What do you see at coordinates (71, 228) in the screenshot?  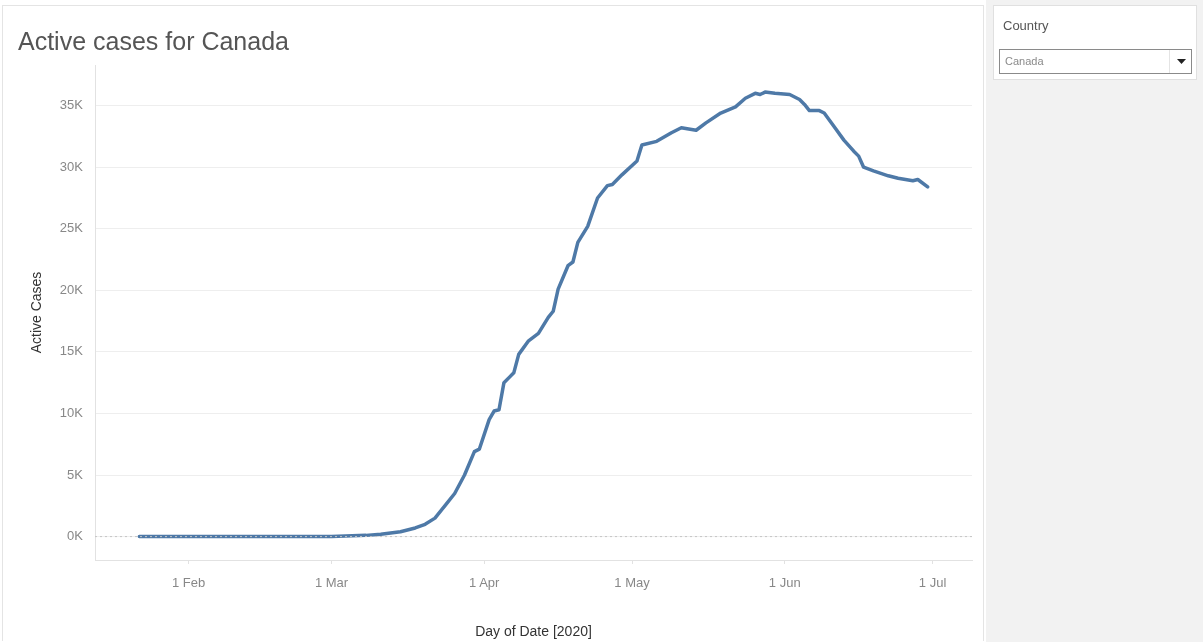 I see `y-tick-label: 25K` at bounding box center [71, 228].